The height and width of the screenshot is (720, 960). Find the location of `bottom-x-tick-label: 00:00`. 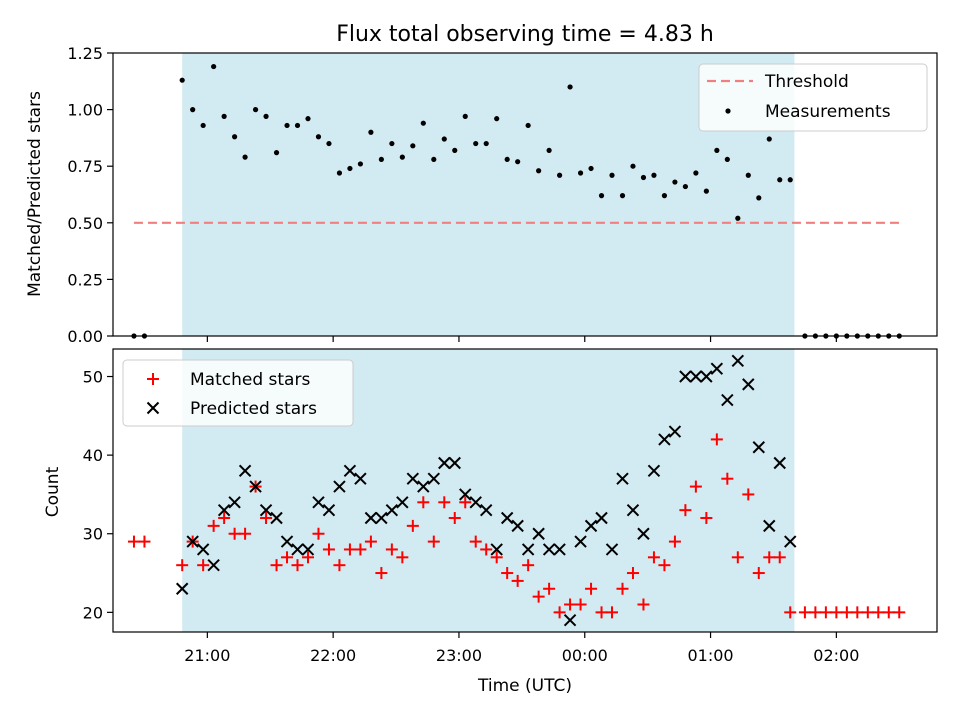

bottom-x-tick-label: 00:00 is located at coordinates (585, 655).